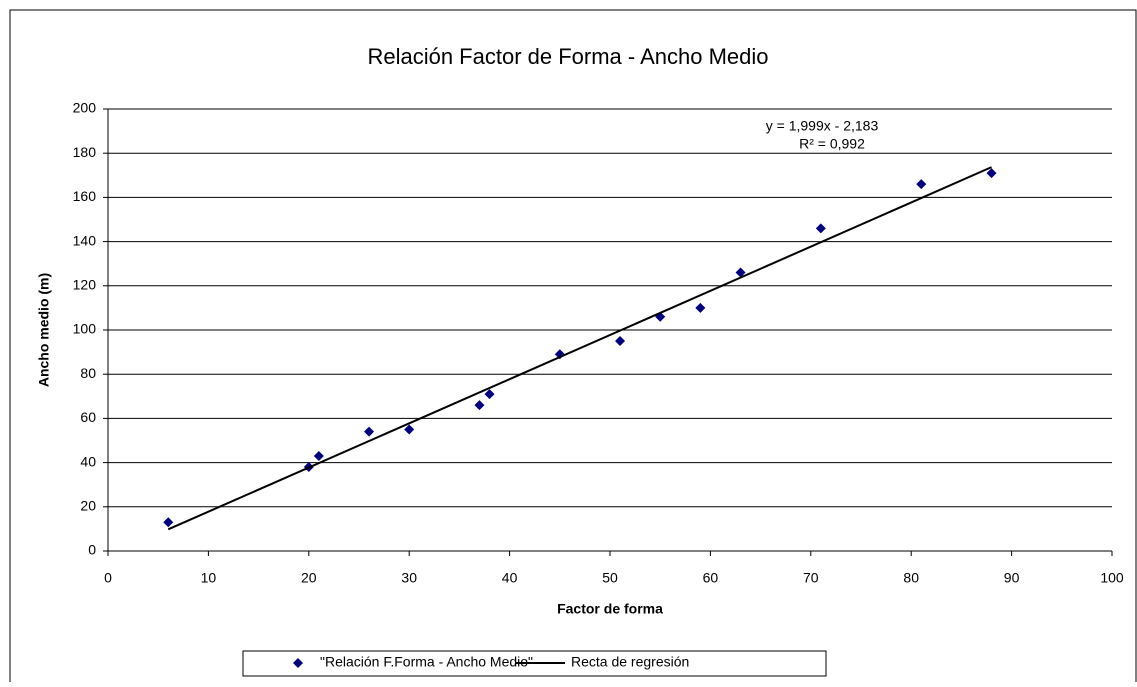  What do you see at coordinates (108, 578) in the screenshot?
I see `x-tick-label: 0` at bounding box center [108, 578].